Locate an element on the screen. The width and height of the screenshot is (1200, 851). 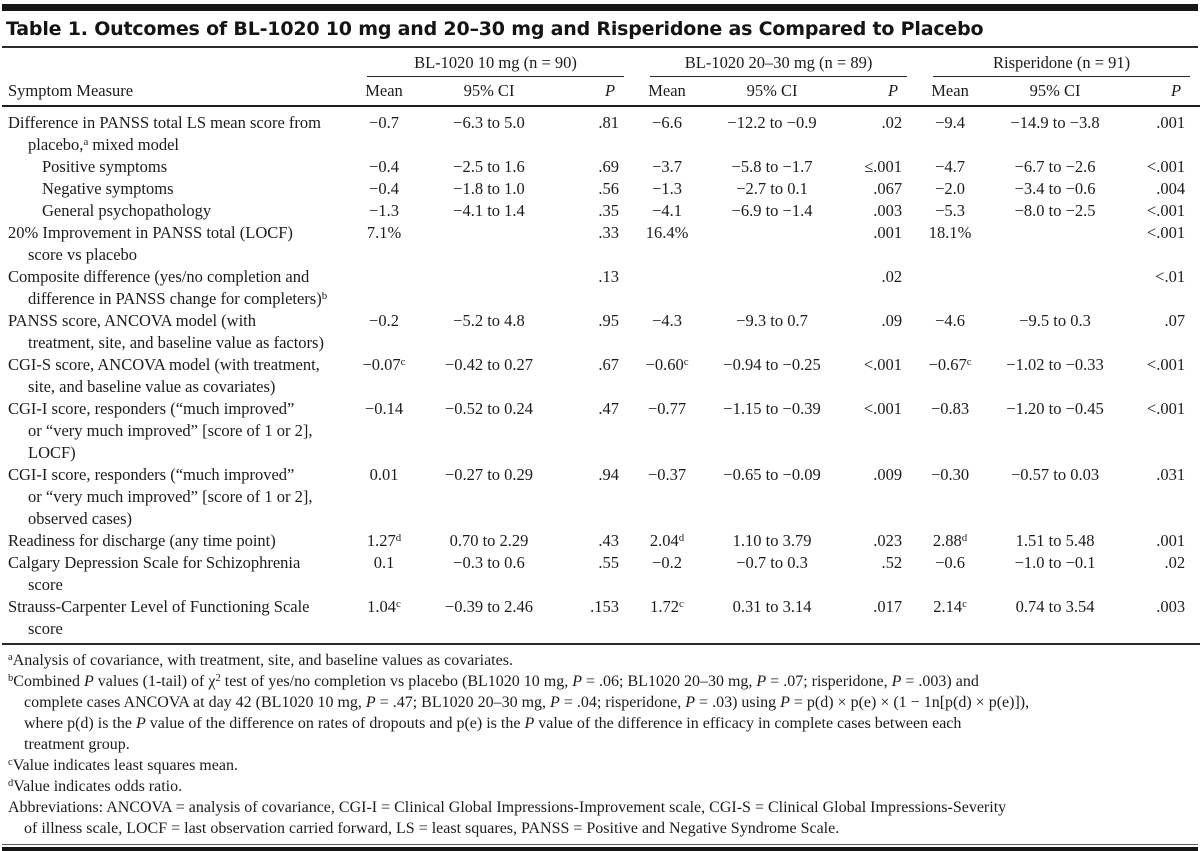
p-cell: .13 is located at coordinates (609, 276).